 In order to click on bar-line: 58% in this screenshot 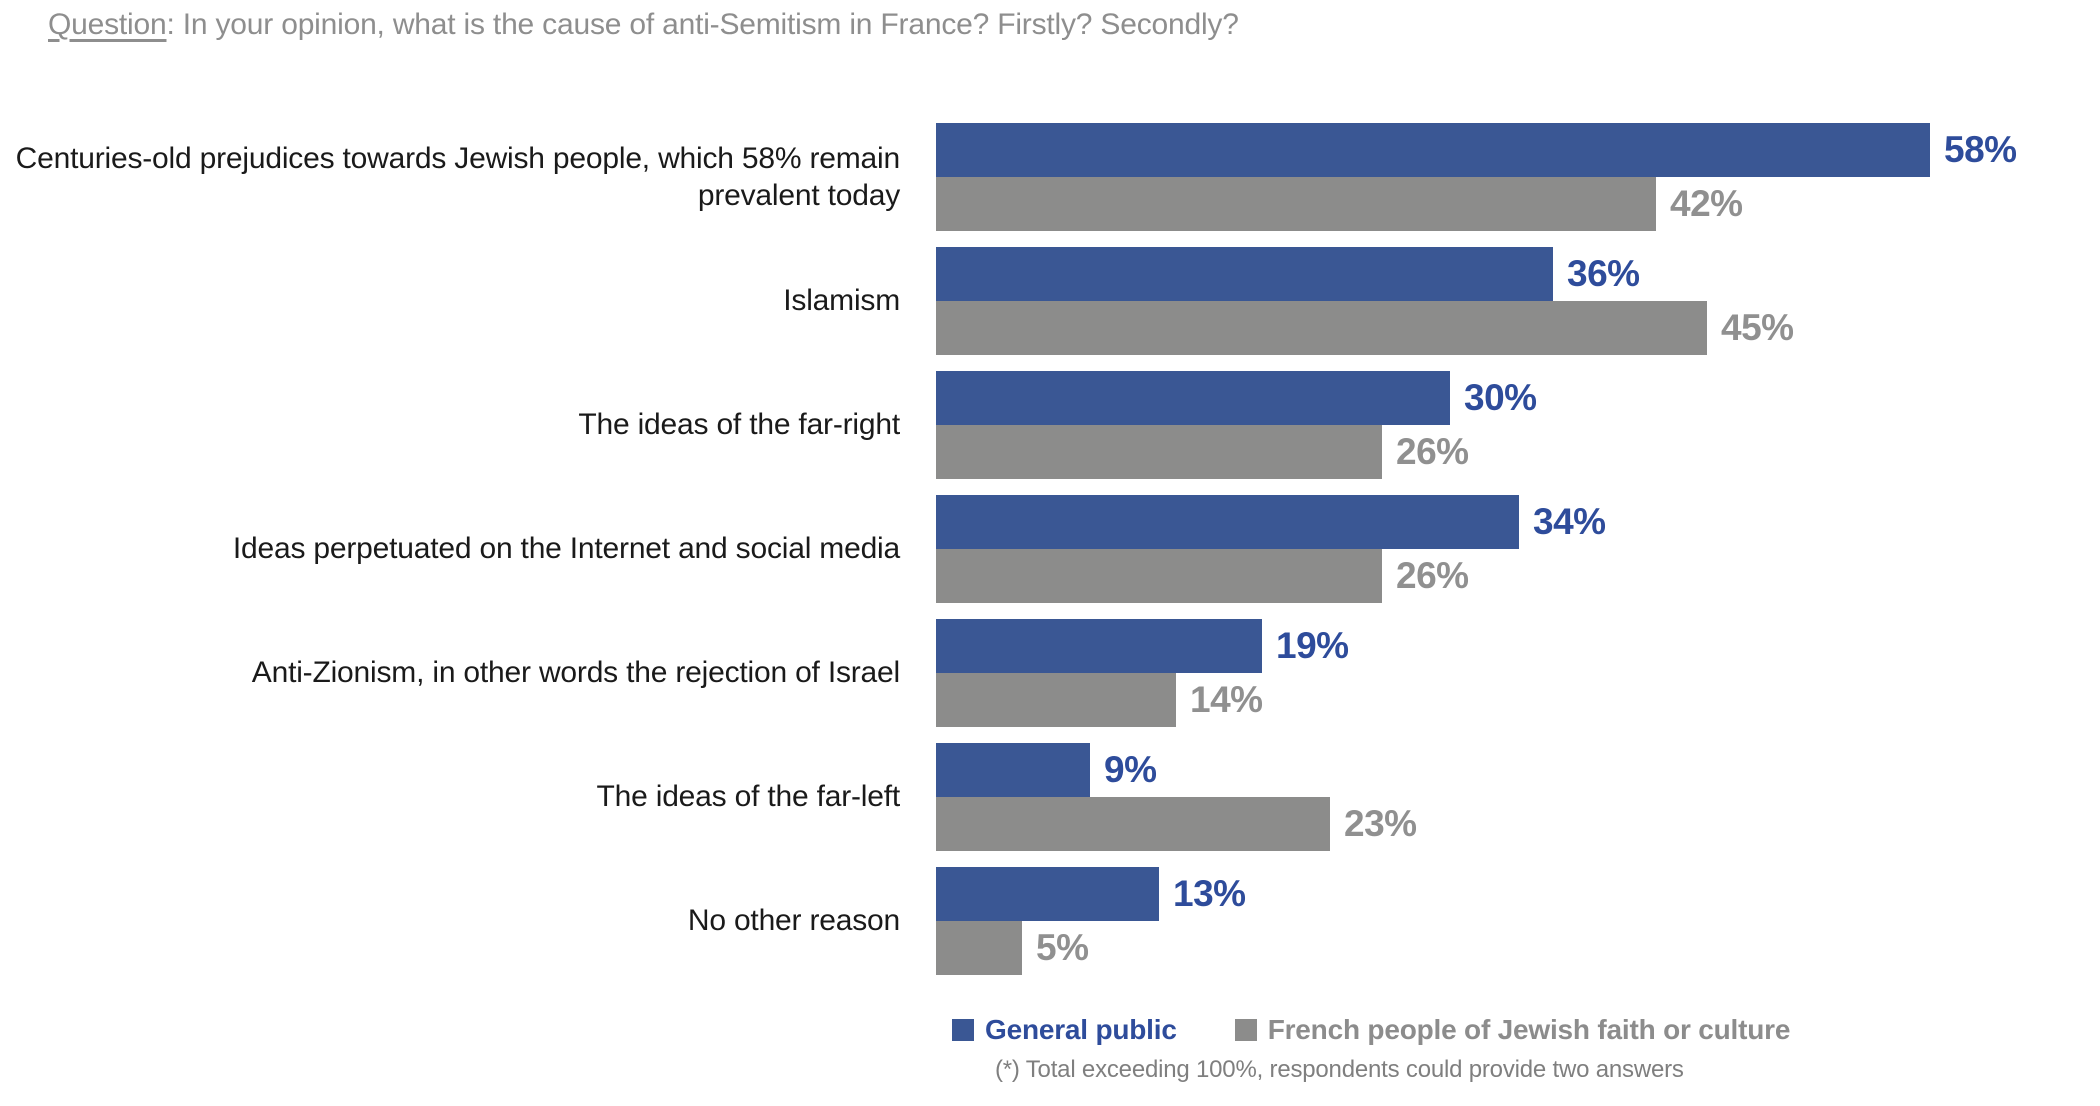, I will do `click(1476, 150)`.